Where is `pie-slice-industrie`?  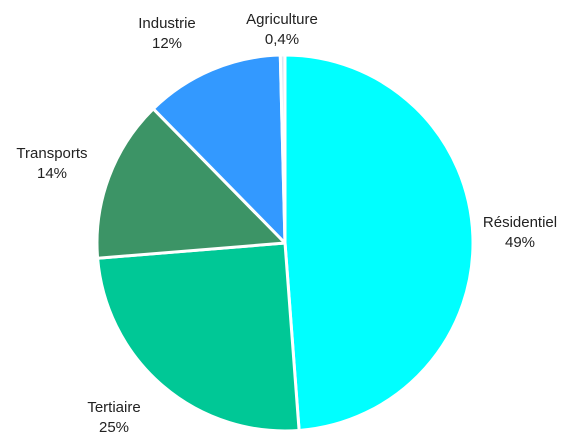 pie-slice-industrie is located at coordinates (219, 149).